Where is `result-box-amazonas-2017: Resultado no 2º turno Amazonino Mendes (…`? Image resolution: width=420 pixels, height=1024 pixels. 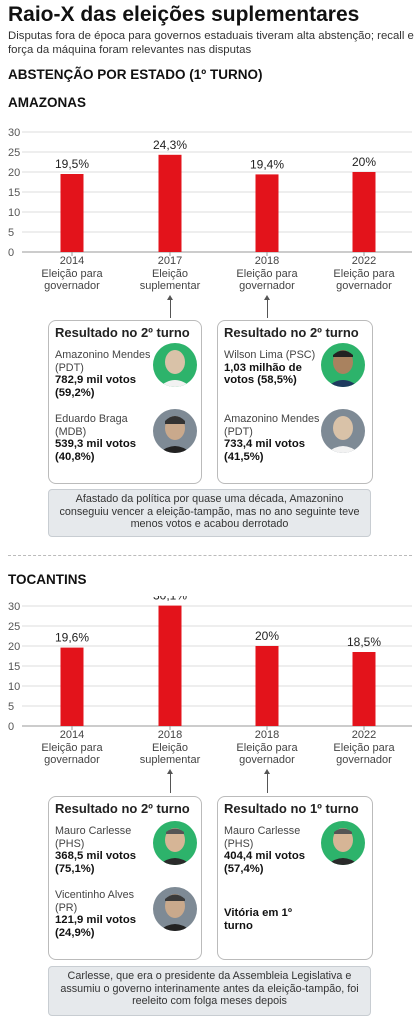 result-box-amazonas-2017: Resultado no 2º turno Amazonino Mendes (… is located at coordinates (125, 402).